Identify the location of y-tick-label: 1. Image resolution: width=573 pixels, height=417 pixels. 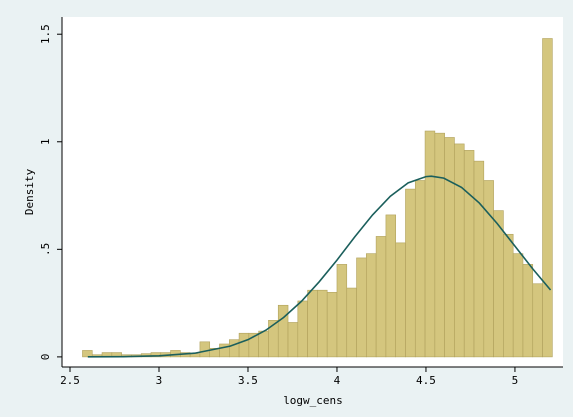
(45, 141).